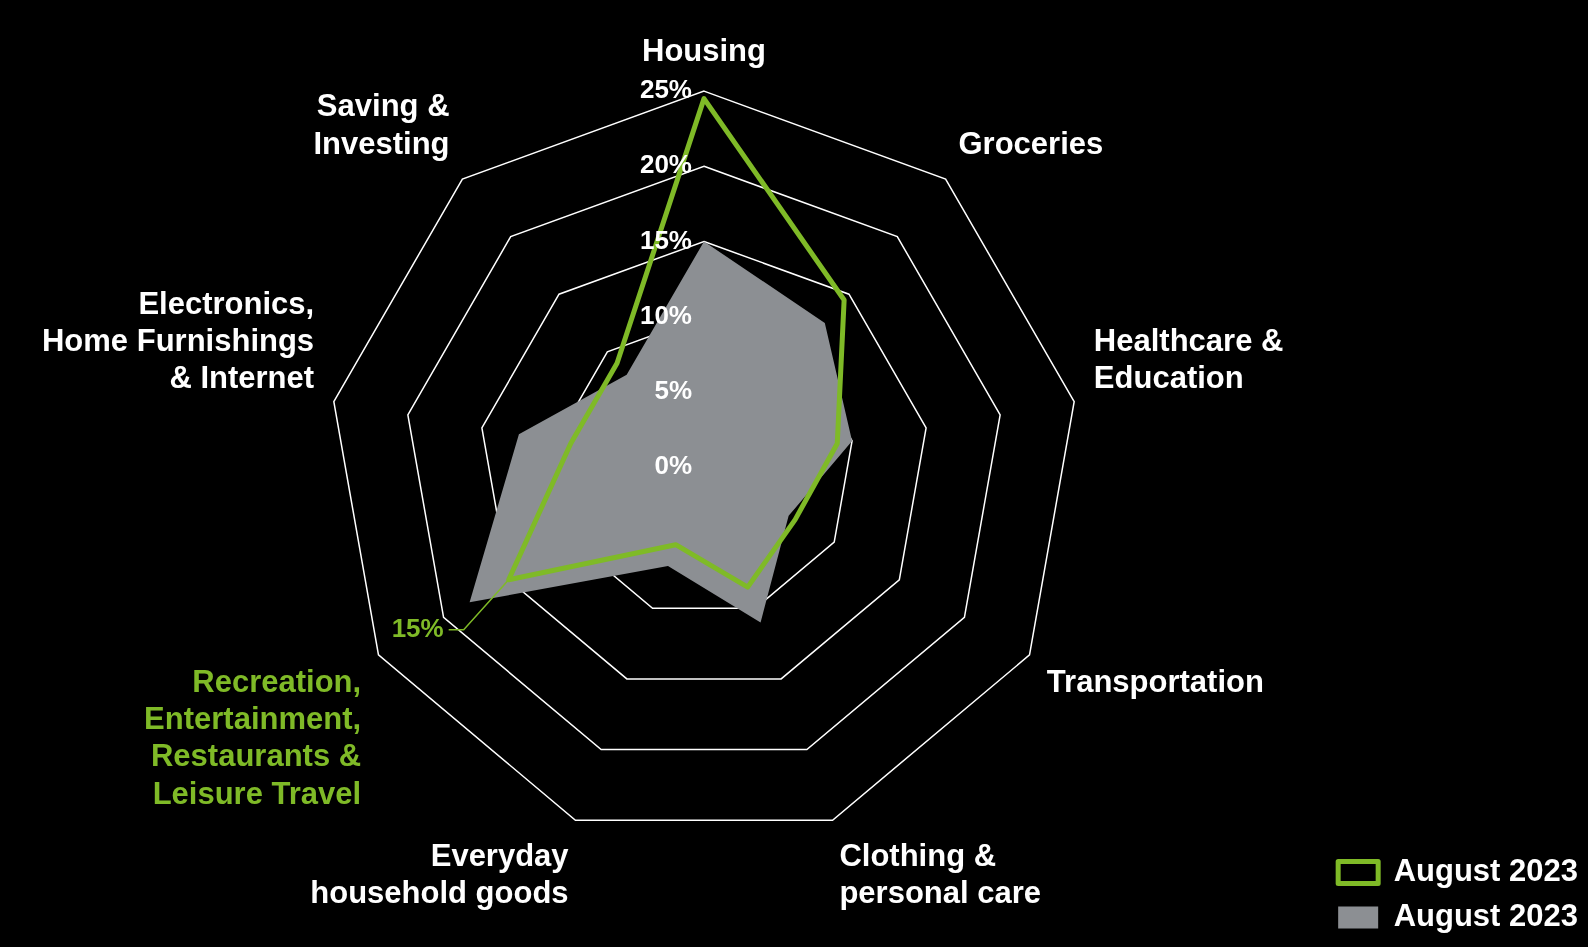 The image size is (1588, 947). Describe the element at coordinates (1188, 359) in the screenshot. I see `spoke-label: Healthcare & Education` at that location.